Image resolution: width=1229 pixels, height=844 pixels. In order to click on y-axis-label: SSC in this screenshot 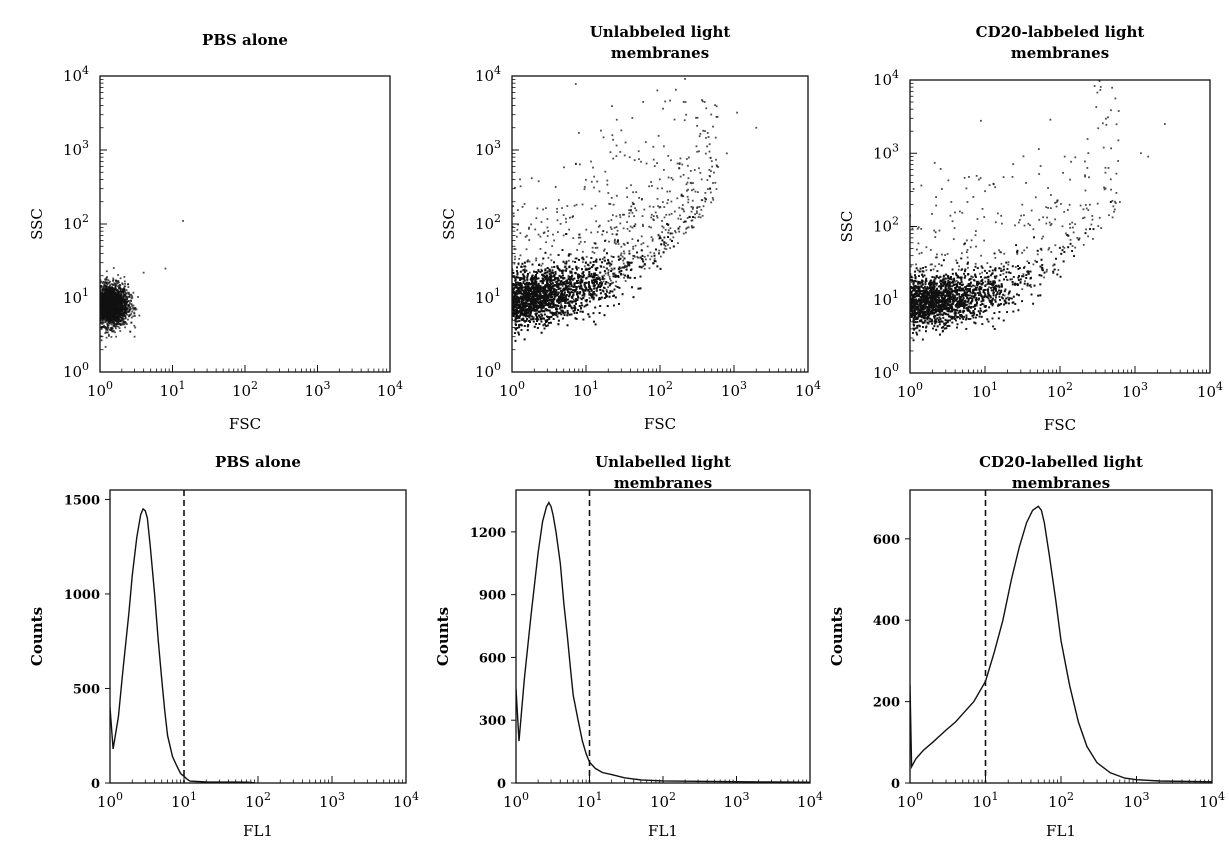, I will do `click(37, 224)`.